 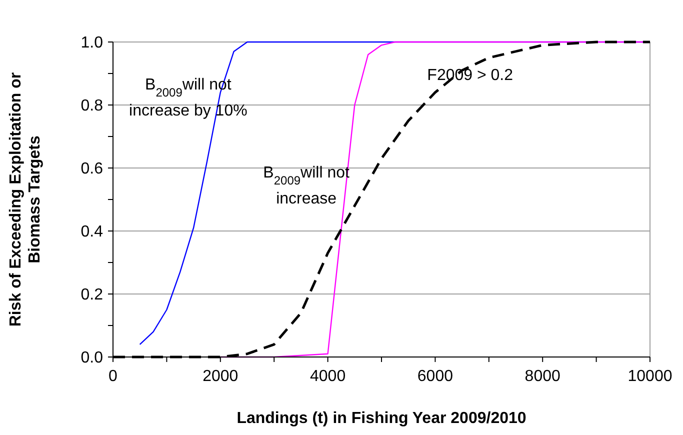 I want to click on y-tick-label: 0.8, so click(x=92, y=106).